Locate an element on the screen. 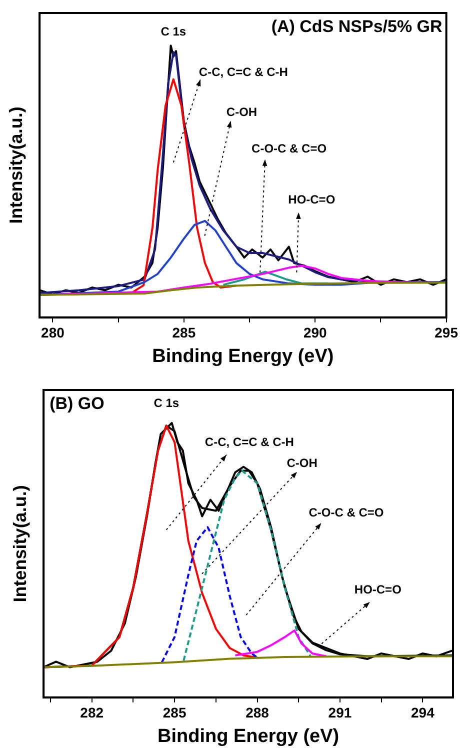 The height and width of the screenshot is (752, 461). x-tick-label: 280 is located at coordinates (53, 332).